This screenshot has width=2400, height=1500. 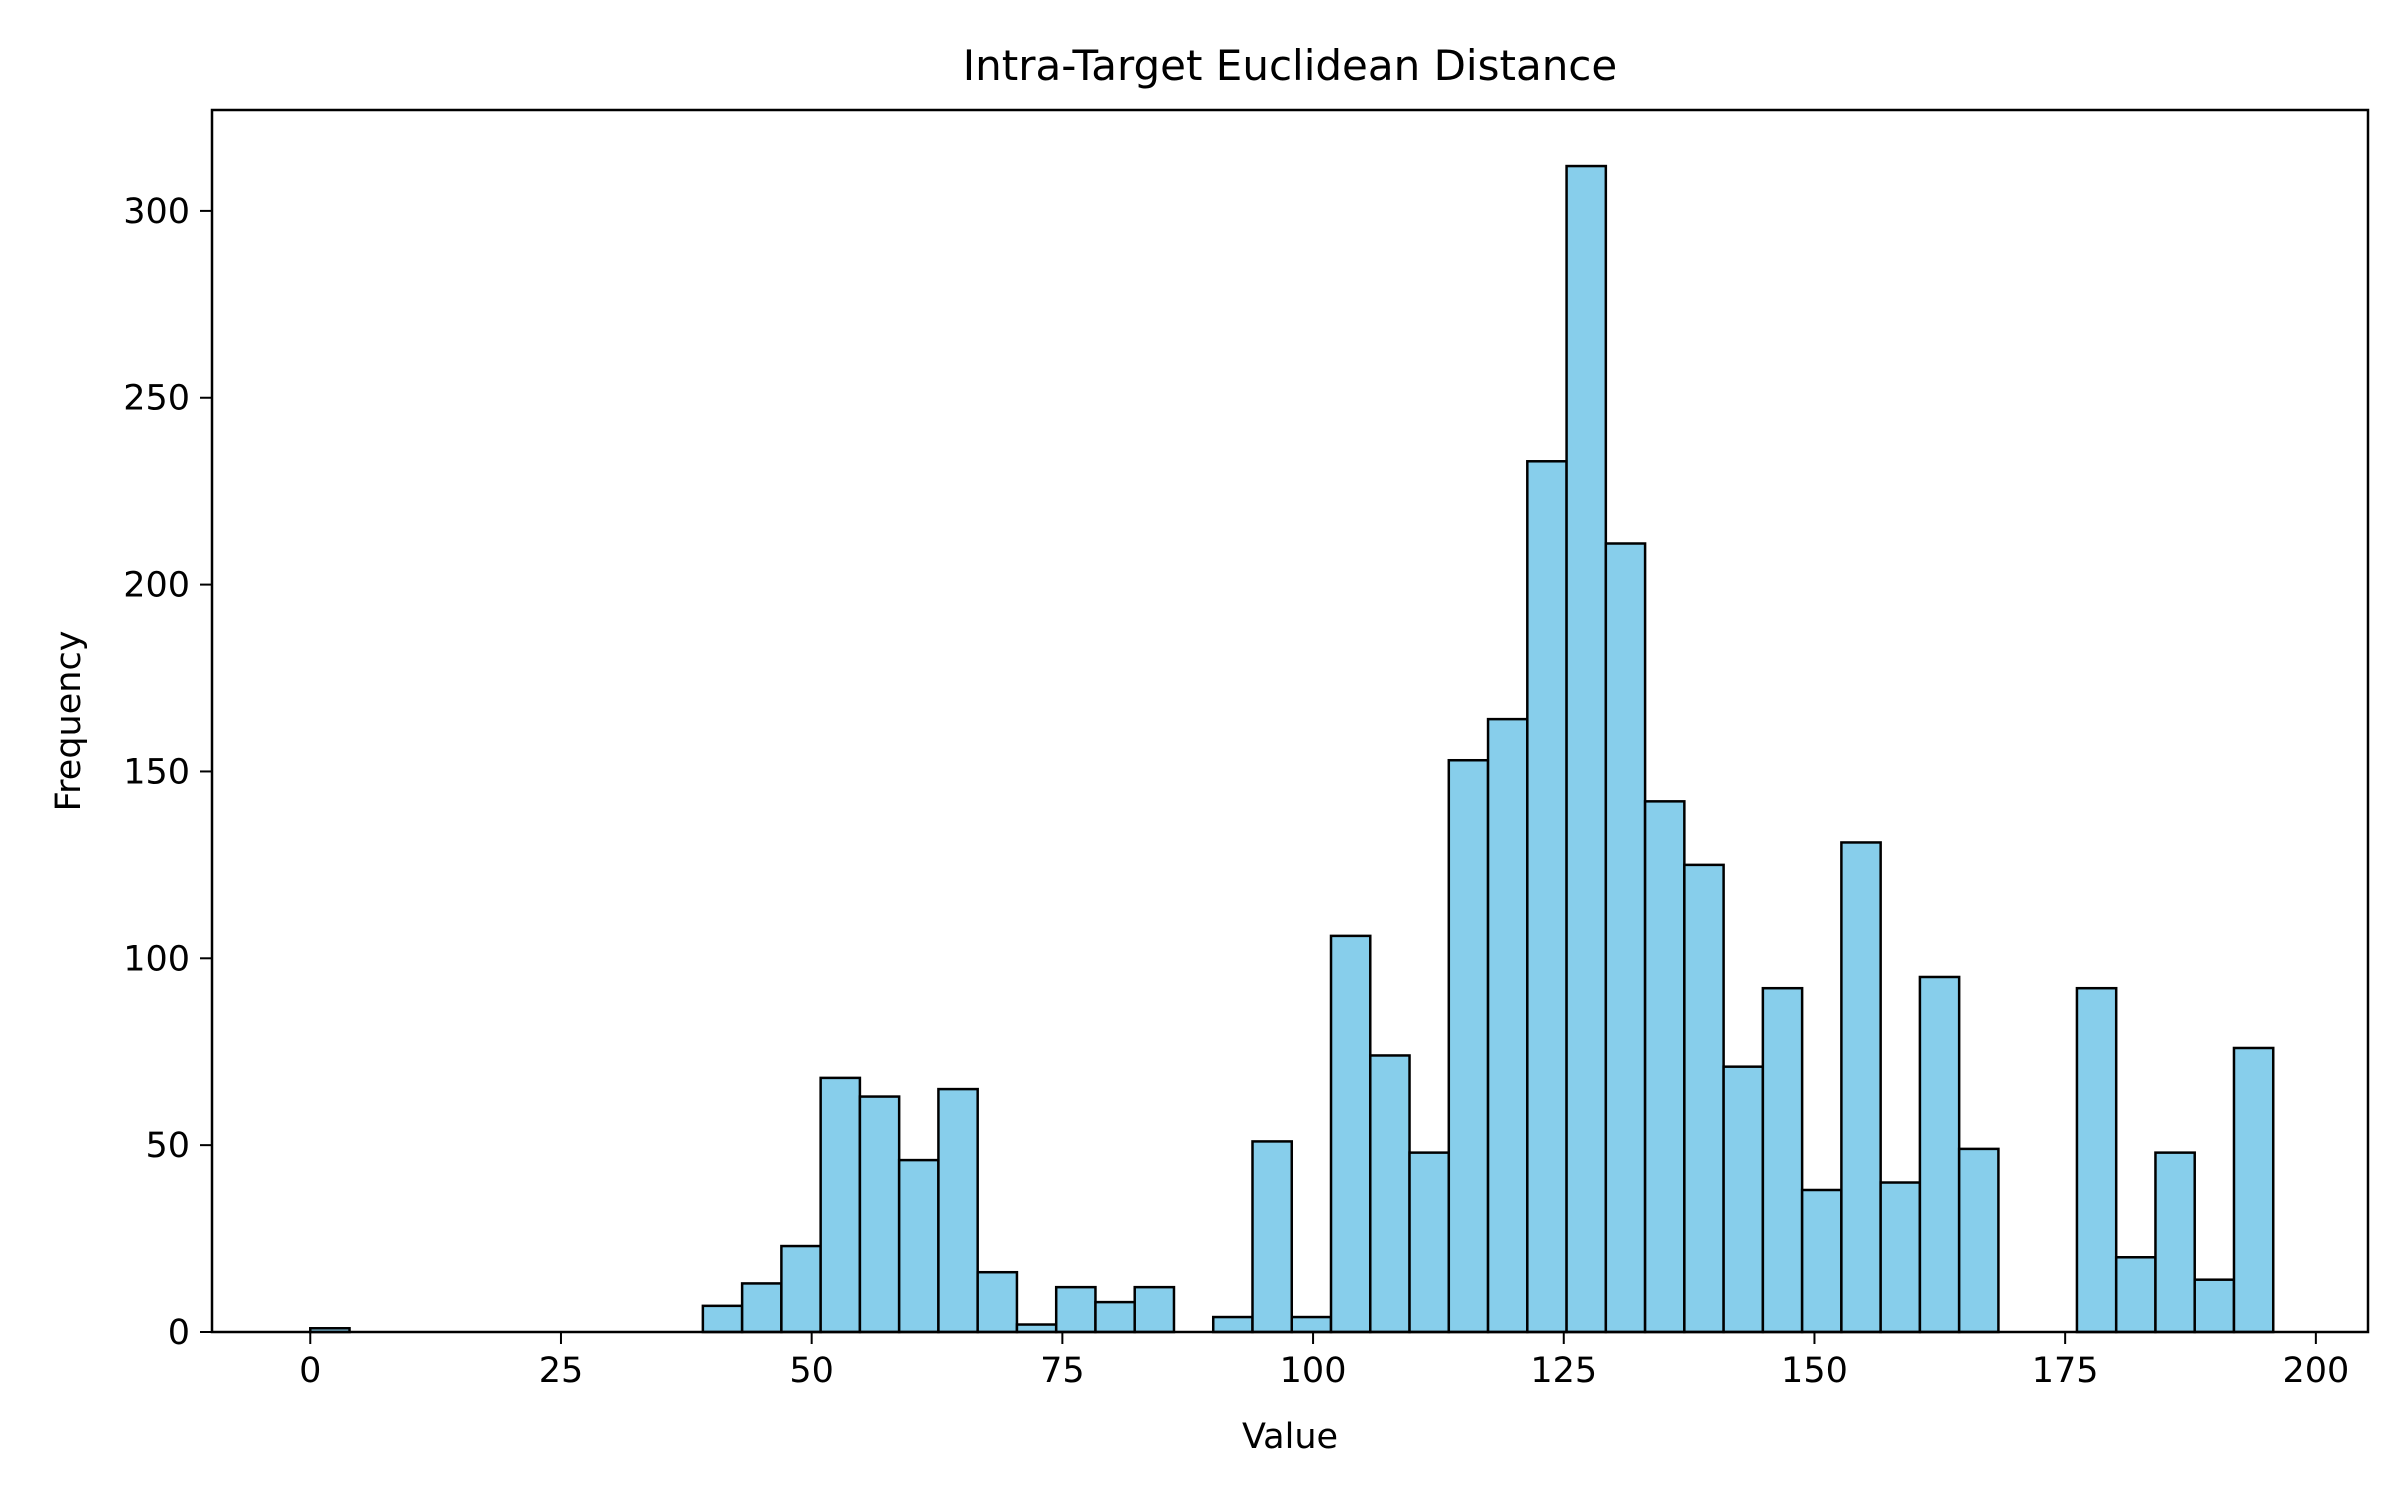 What do you see at coordinates (1290, 65) in the screenshot?
I see `chart-title: Intra-Target Euclidean Distance` at bounding box center [1290, 65].